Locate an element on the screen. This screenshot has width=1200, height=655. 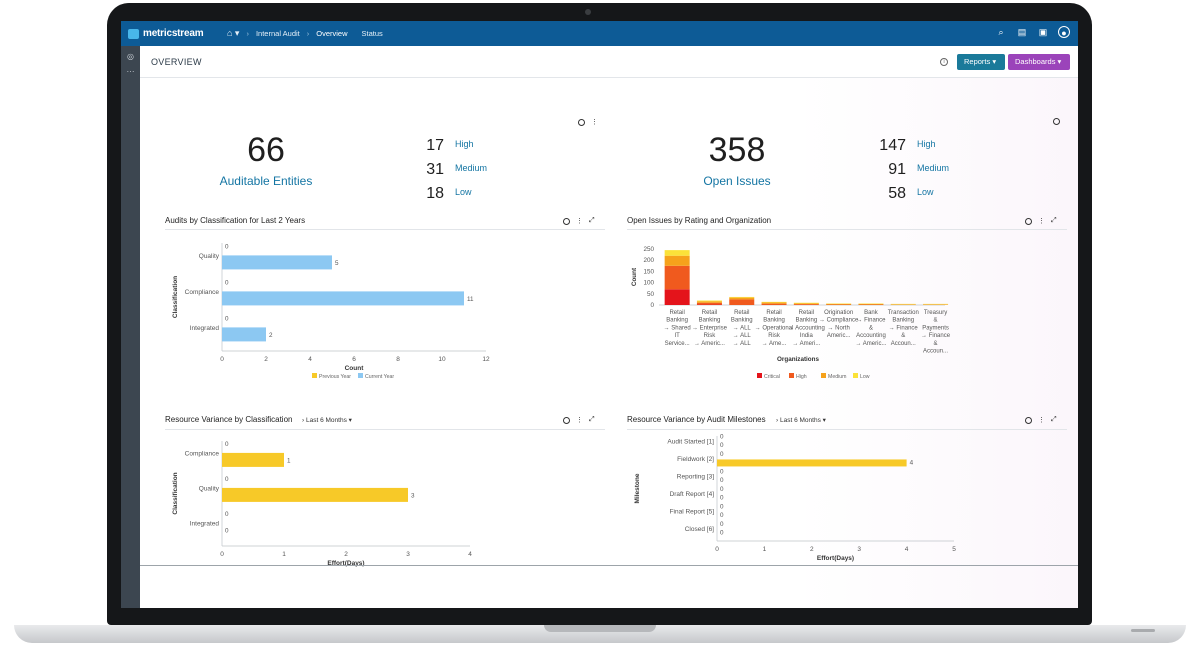
legend-label: Critical is located at coordinates (772, 377).